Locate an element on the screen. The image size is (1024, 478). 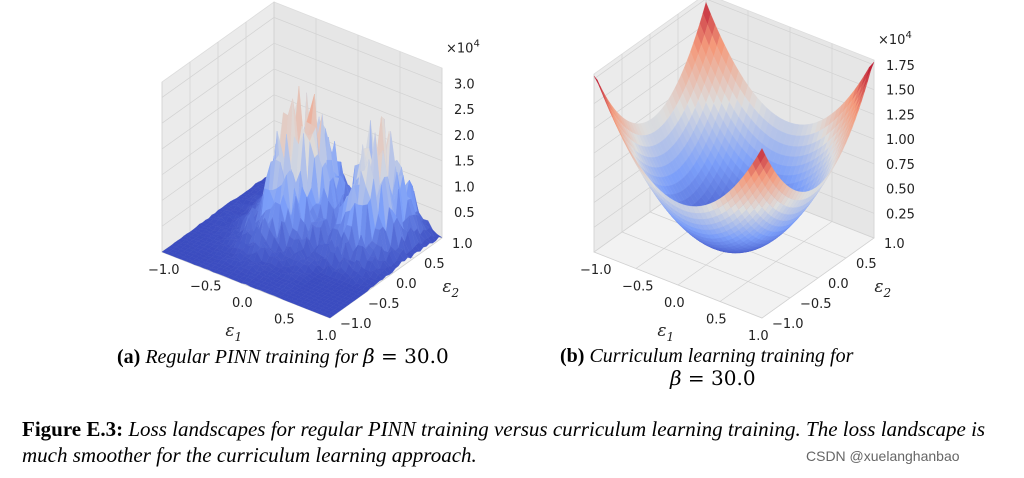
plot-a-eps2-tick-label: −0.5 is located at coordinates (384, 304).